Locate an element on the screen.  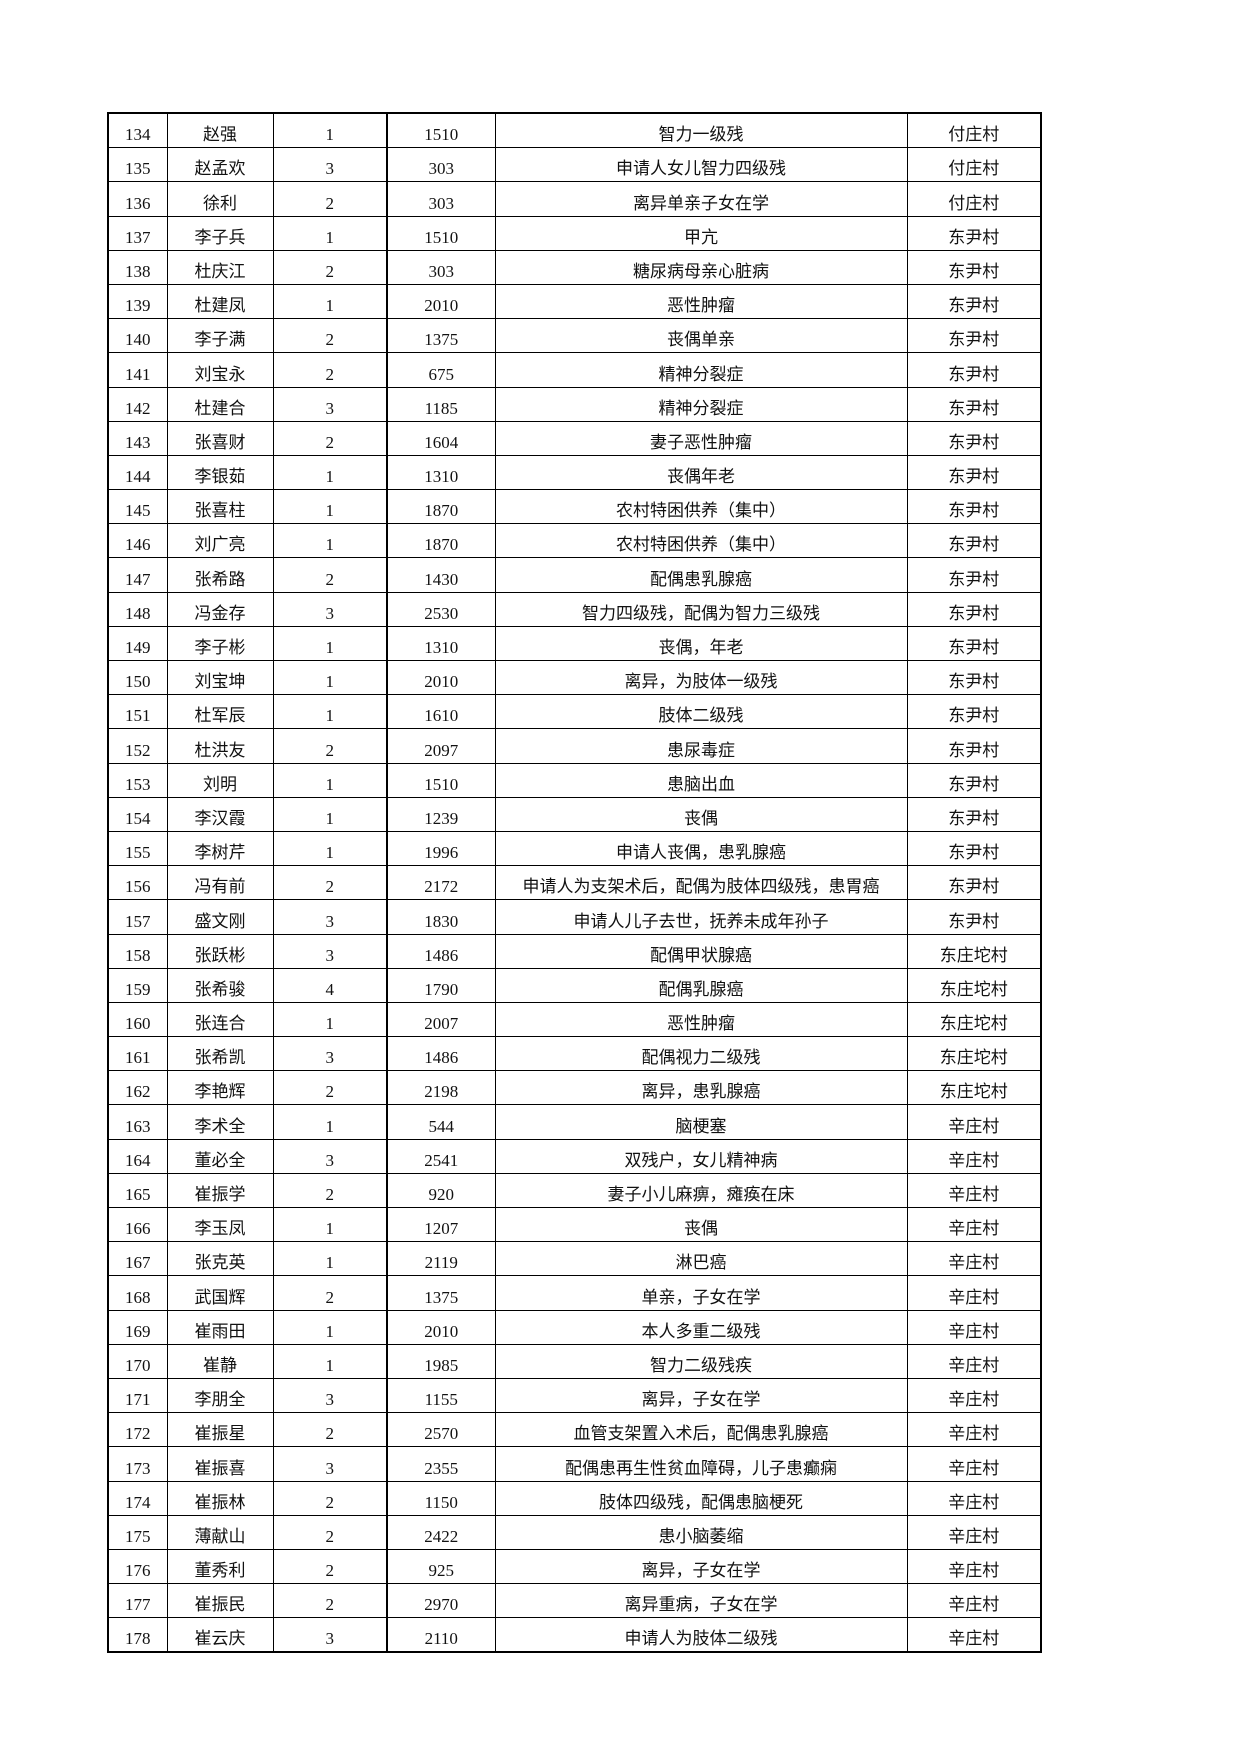
reason-cell: 甲亢 is located at coordinates (701, 233).